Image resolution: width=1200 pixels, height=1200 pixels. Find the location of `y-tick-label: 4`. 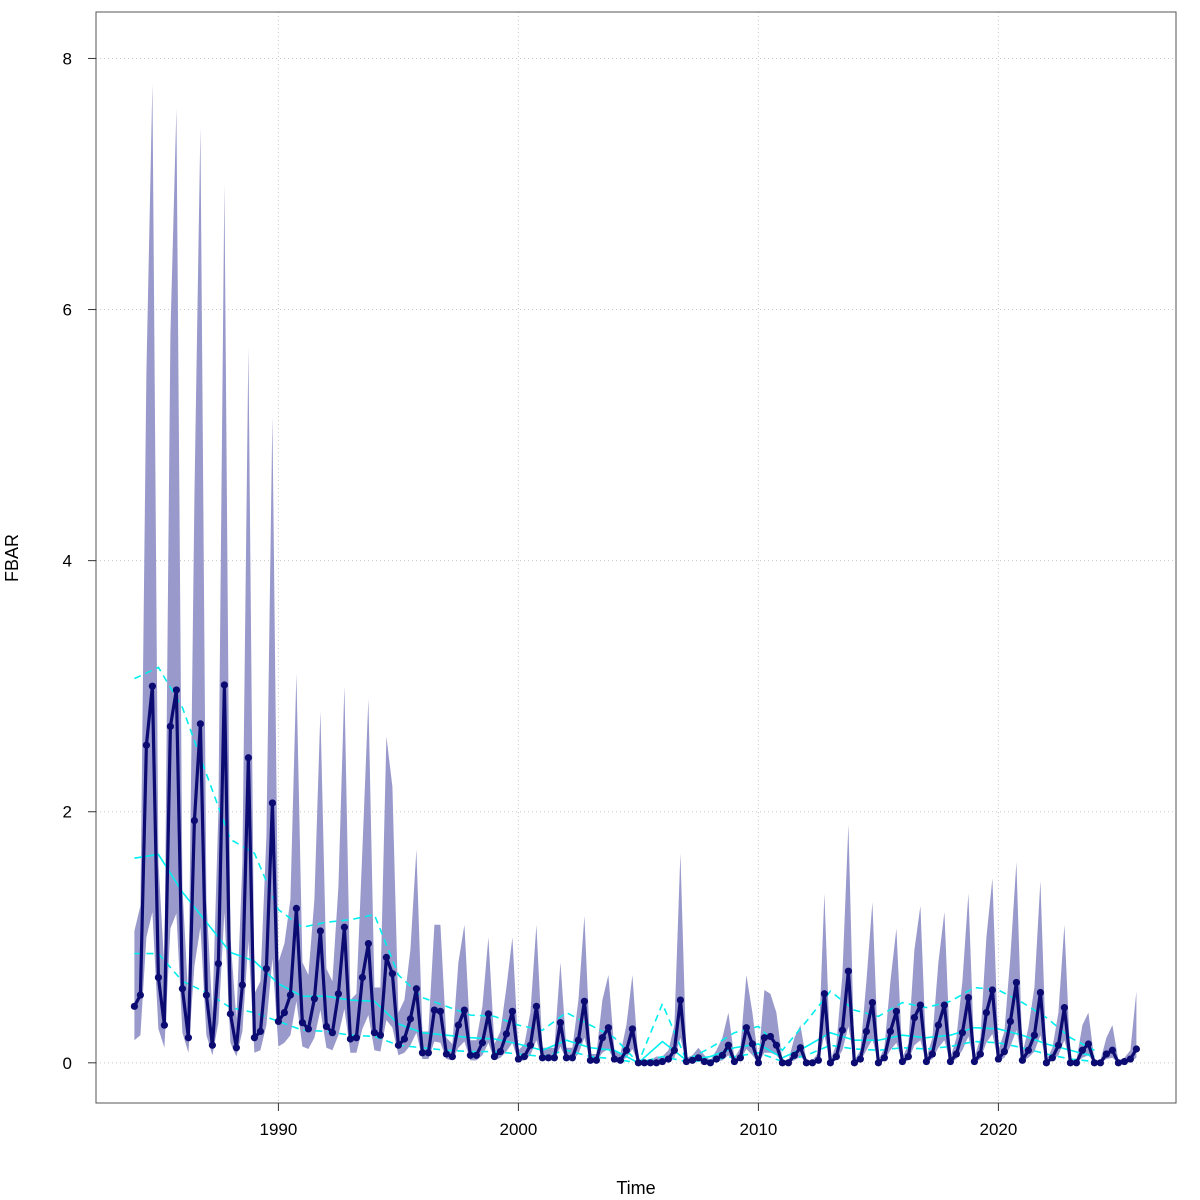

y-tick-label: 4 is located at coordinates (67, 561).